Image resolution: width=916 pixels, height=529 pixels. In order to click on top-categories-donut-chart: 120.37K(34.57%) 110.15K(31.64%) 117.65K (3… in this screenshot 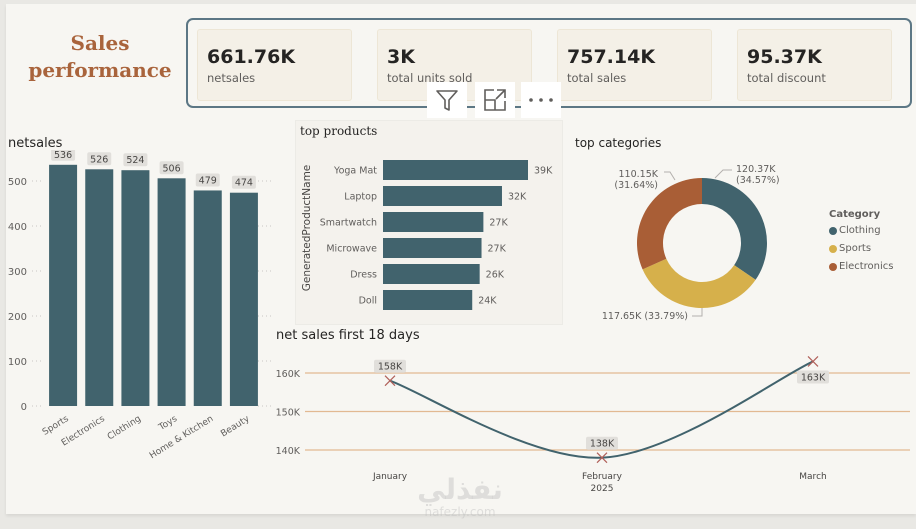, I will do `click(691, 243)`.